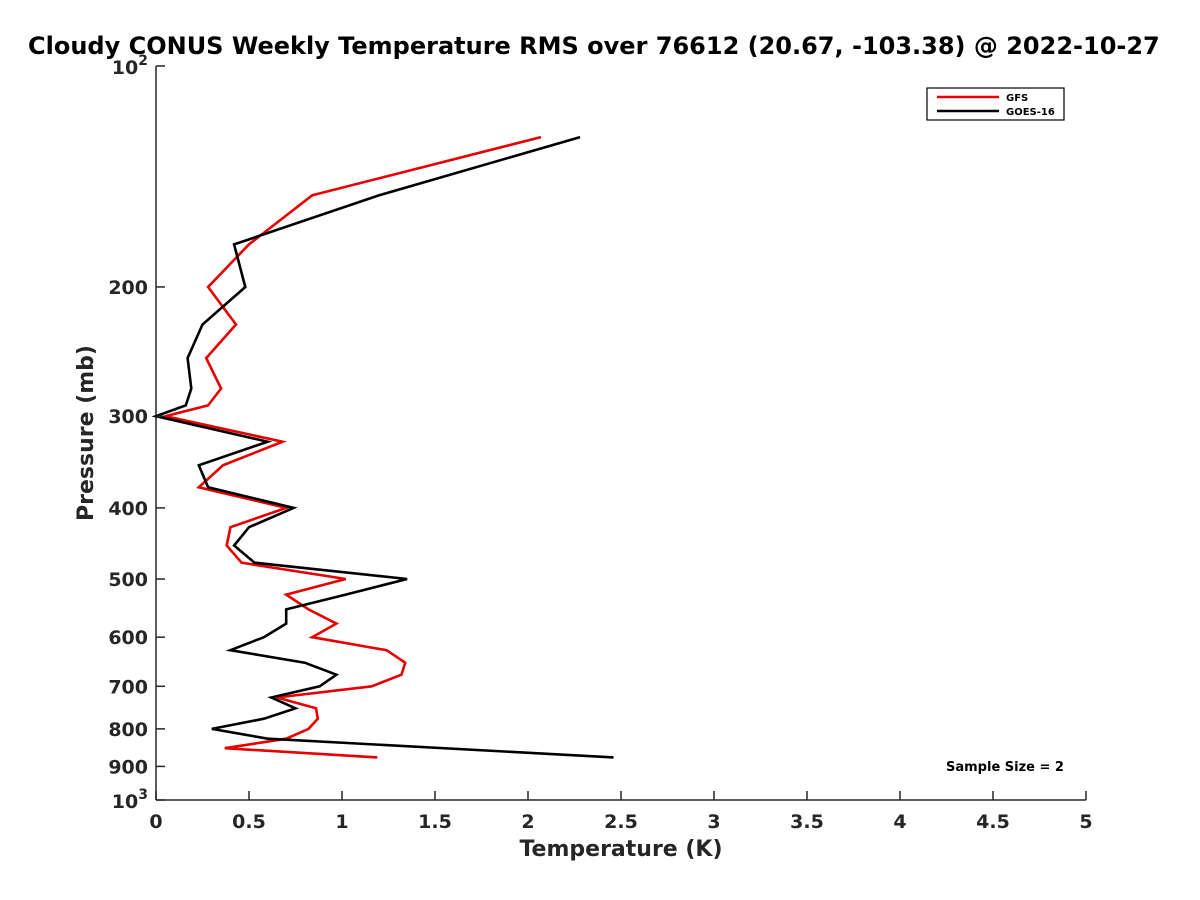 Image resolution: width=1200 pixels, height=900 pixels. I want to click on x-ticks: 0 0.5 1 1.5 2 2.5 3 3.5 4 4.5 5, so click(621, 812).